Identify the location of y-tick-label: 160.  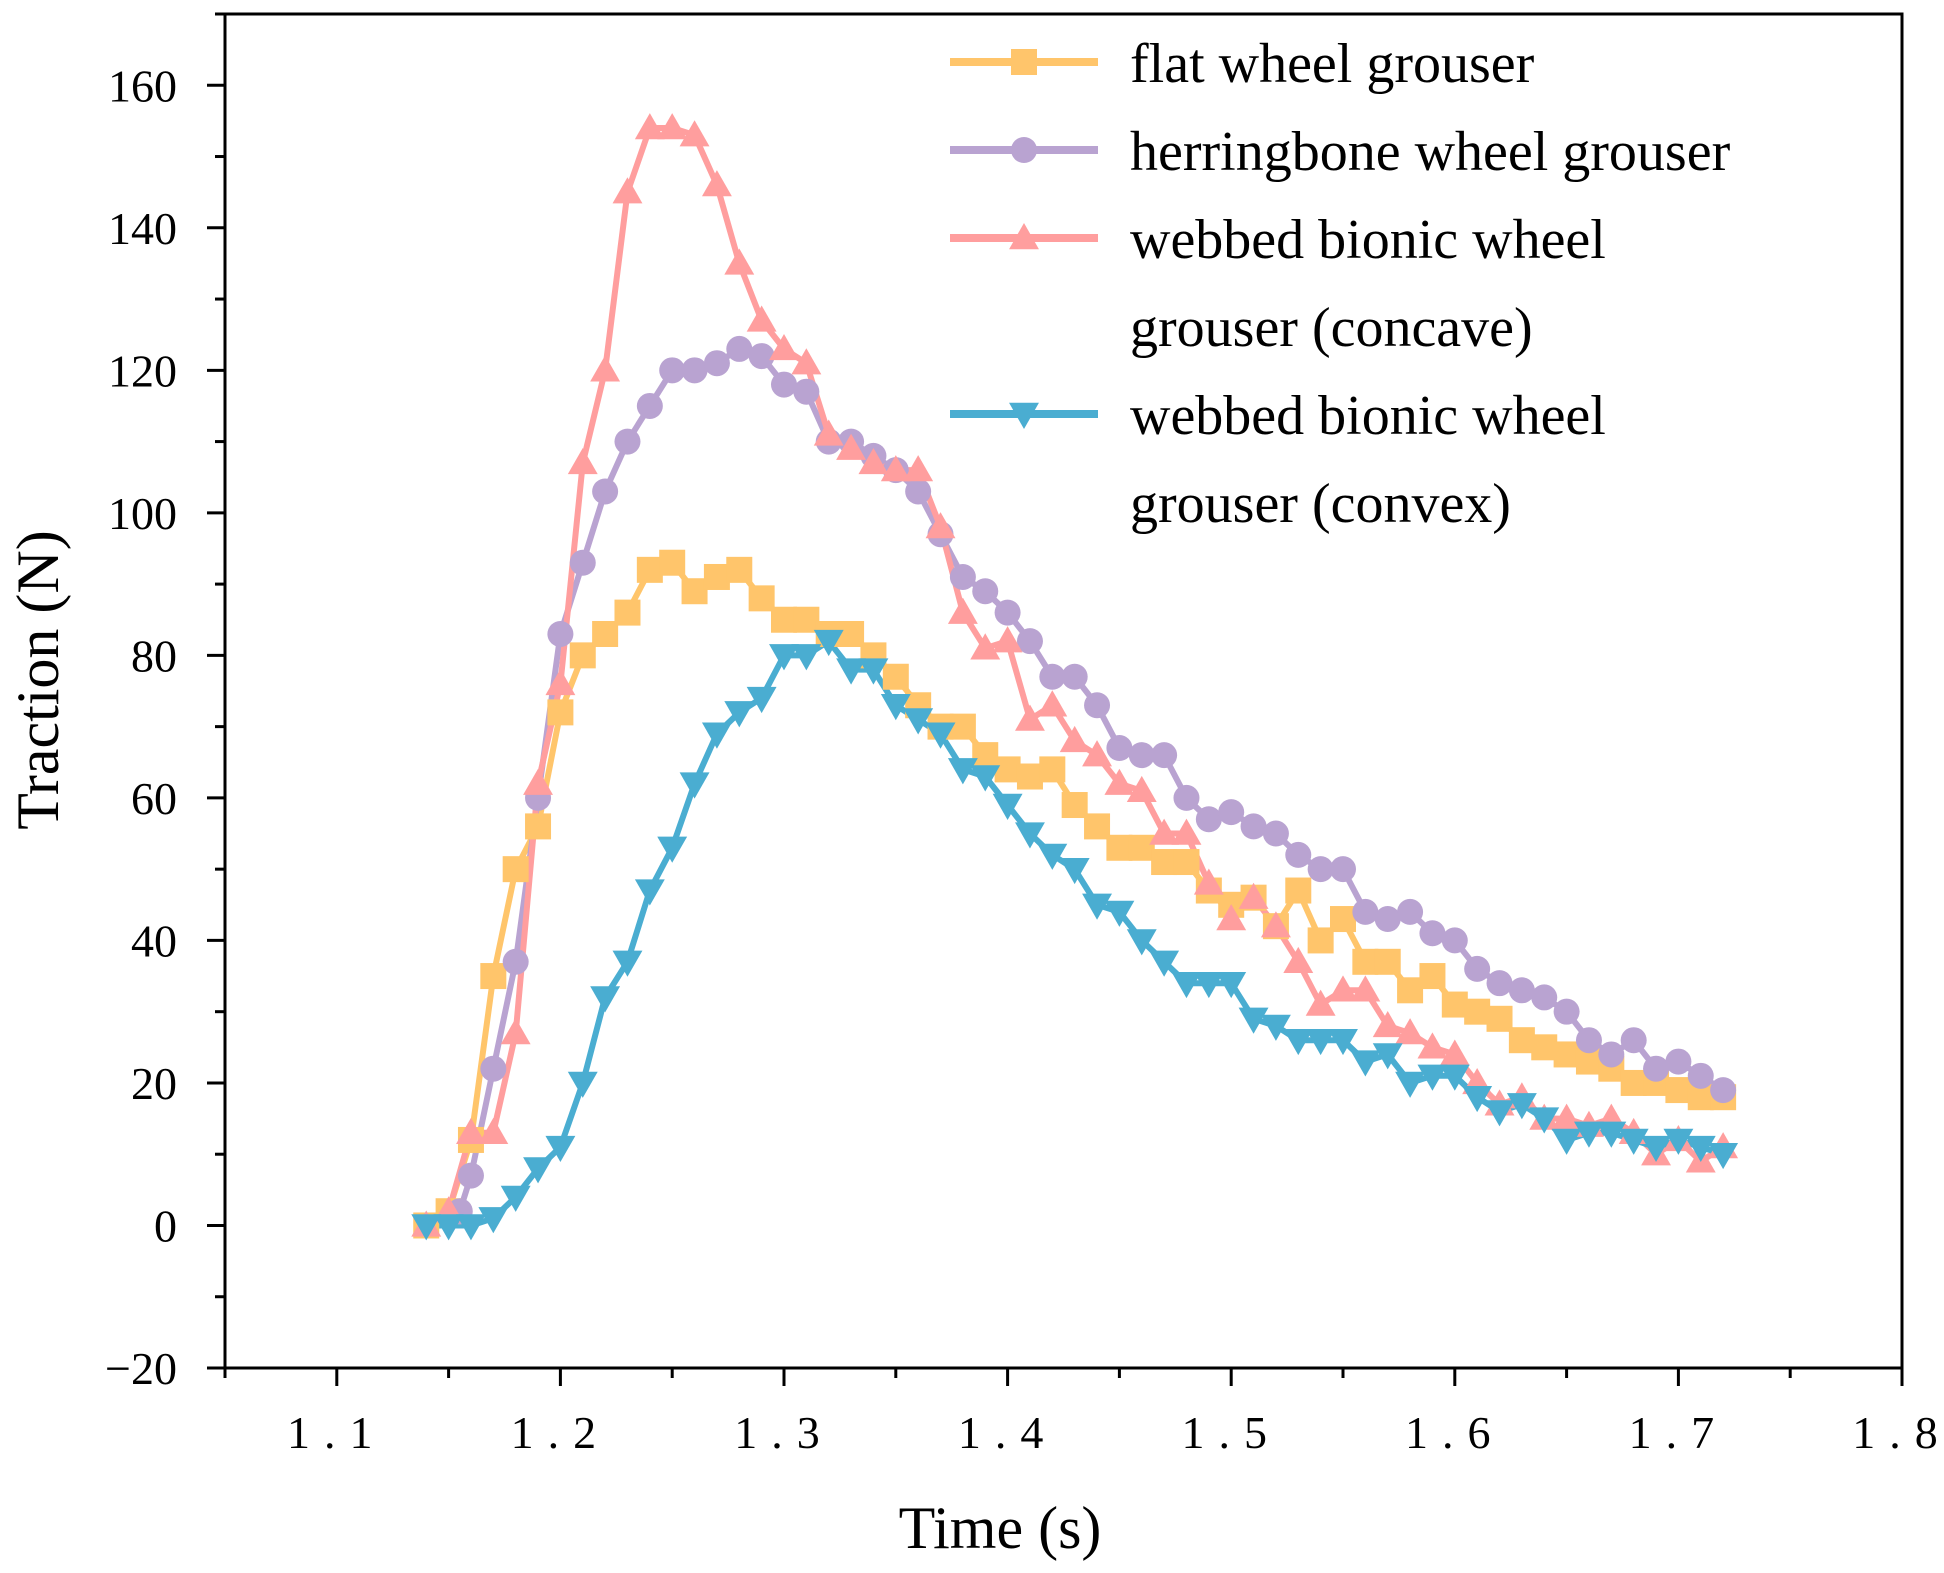
(142, 85).